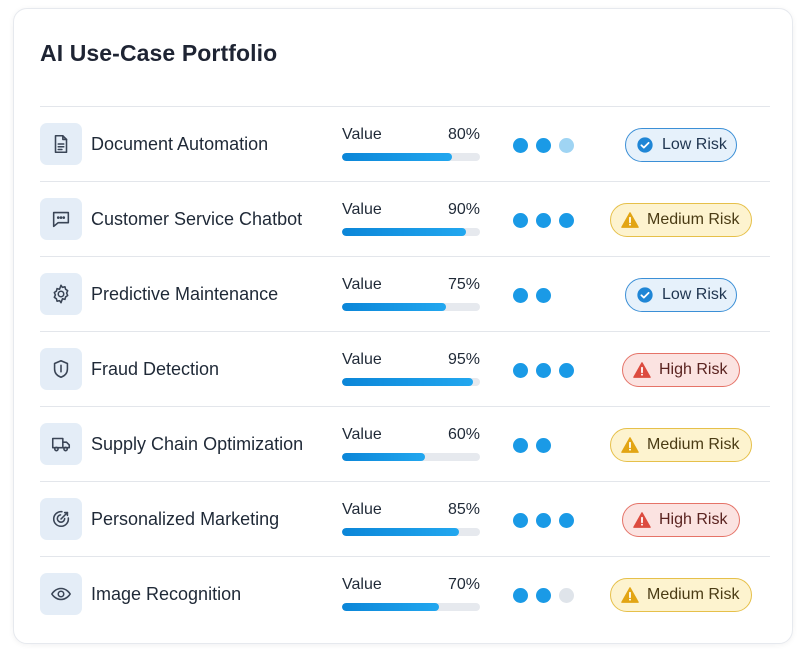 The image size is (800, 650). Describe the element at coordinates (61, 369) in the screenshot. I see `shield-icon` at that location.